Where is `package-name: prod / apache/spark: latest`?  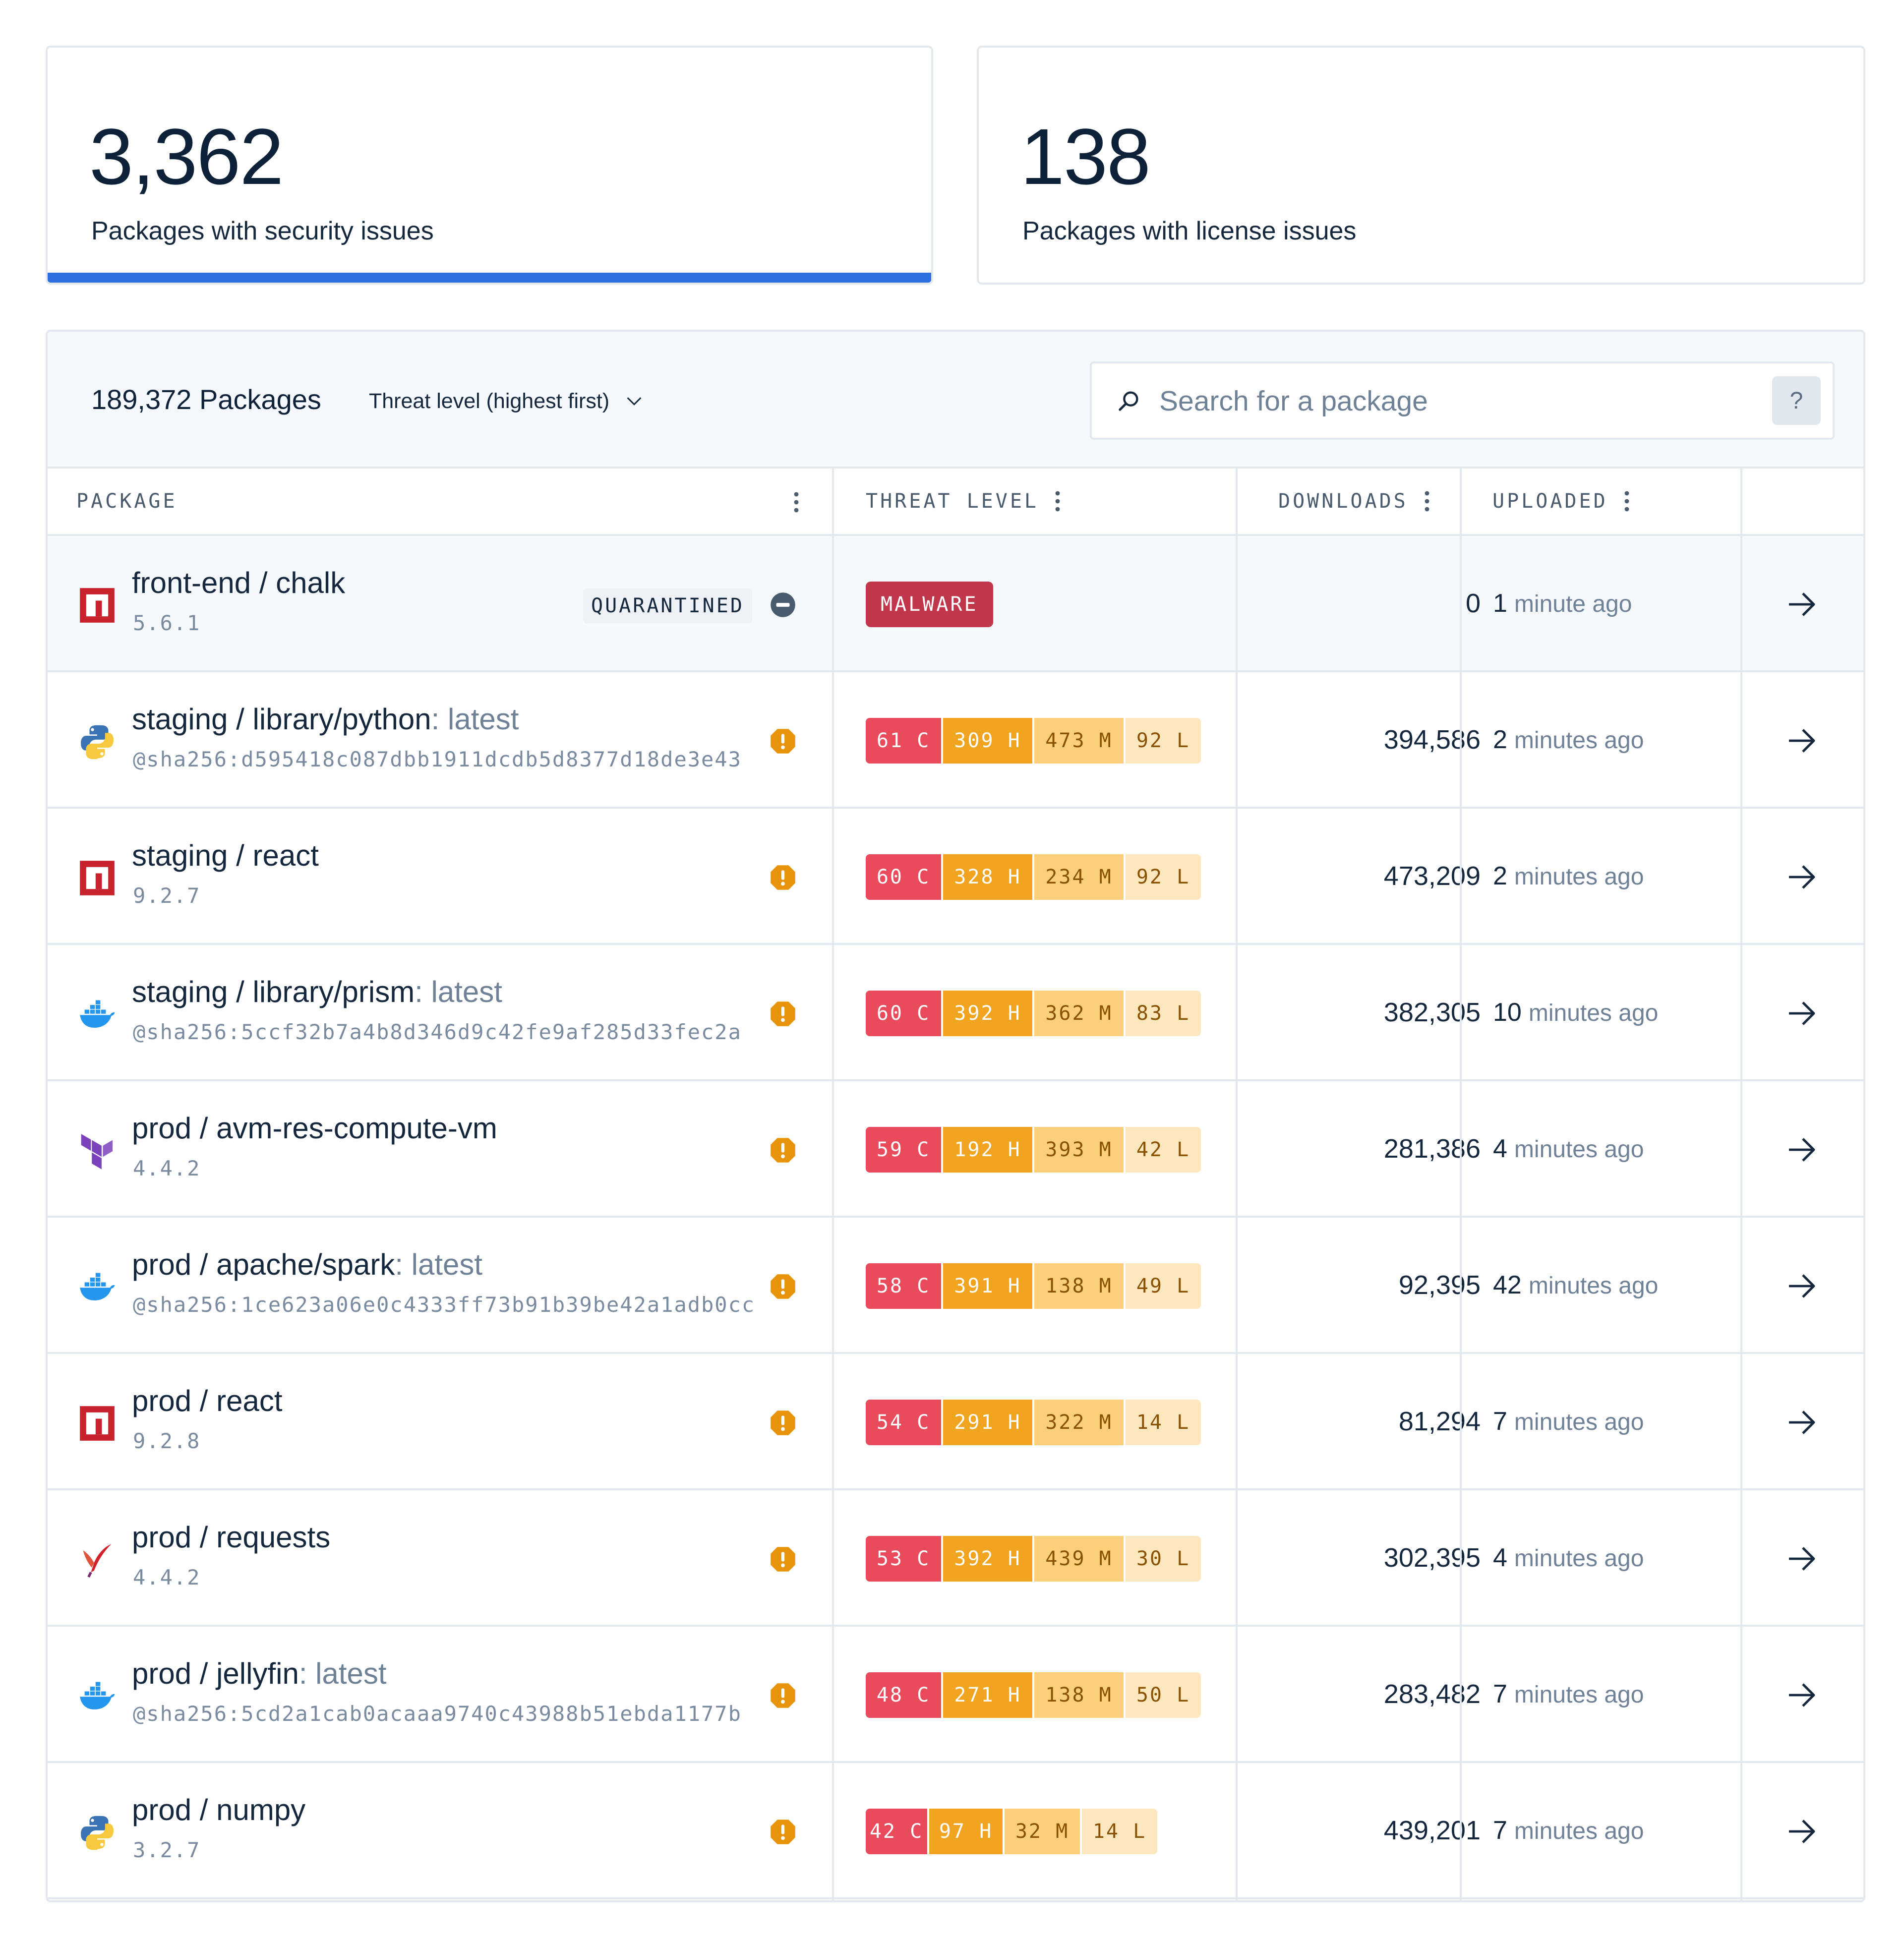
package-name: prod / apache/spark: latest is located at coordinates (307, 1264).